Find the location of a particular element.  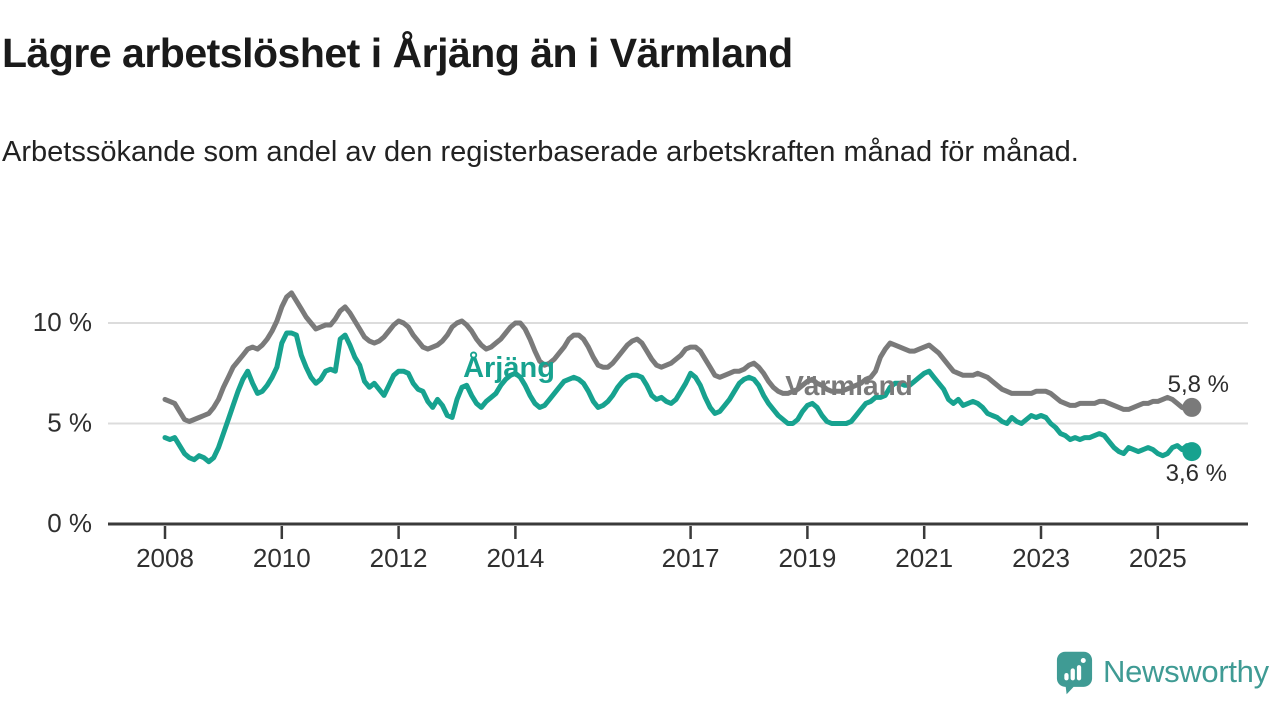

newsworthy-wordmark: Newsworthy is located at coordinates (1186, 671).